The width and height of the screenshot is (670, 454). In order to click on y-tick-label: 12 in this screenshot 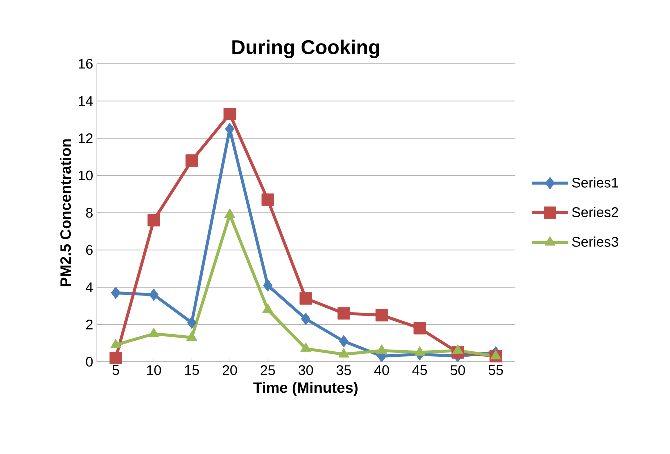, I will do `click(86, 139)`.